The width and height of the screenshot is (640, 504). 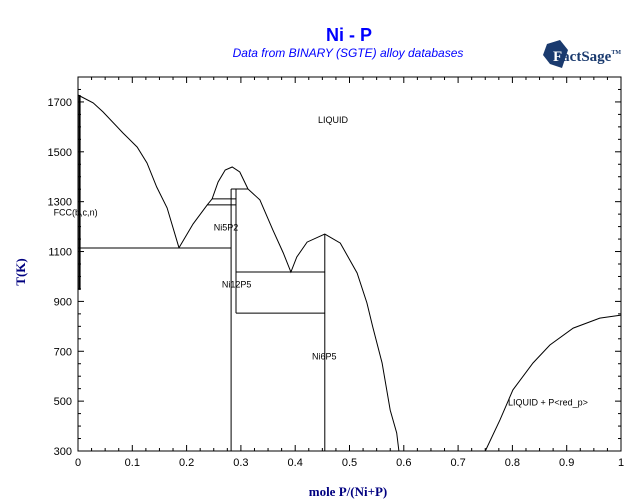 I want to click on x-tick-label: 0.9, so click(x=566, y=463).